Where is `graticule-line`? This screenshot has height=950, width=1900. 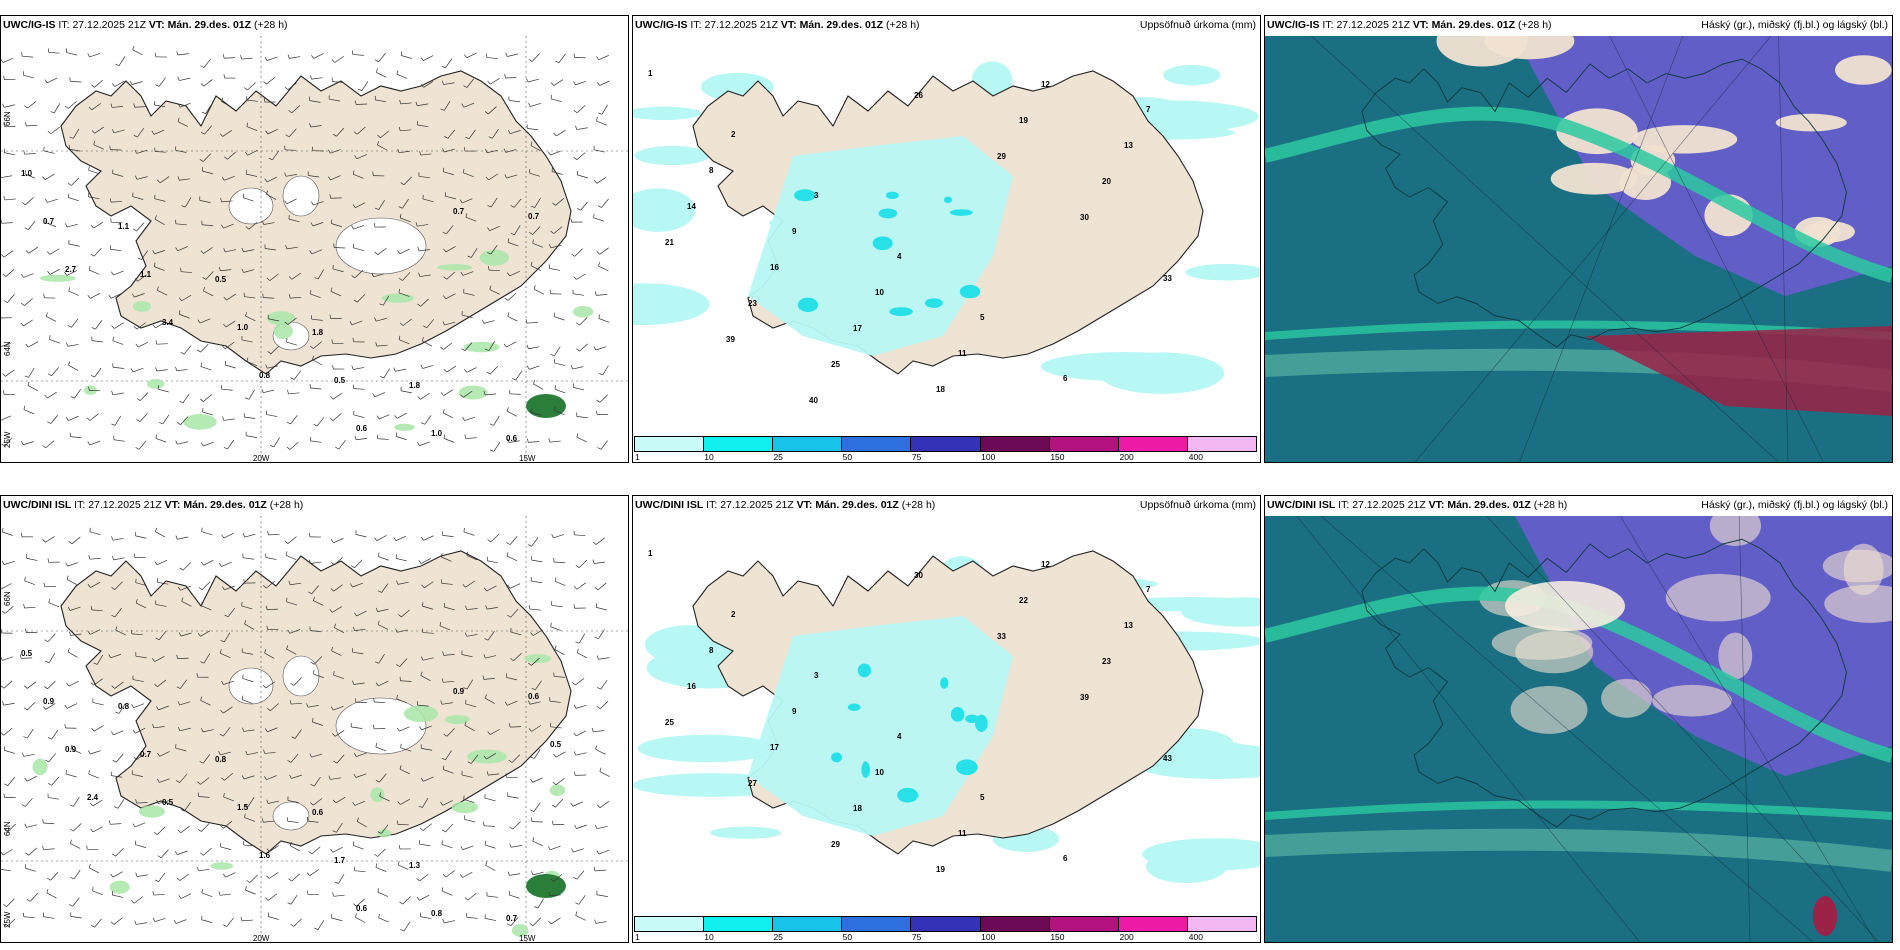 graticule-line is located at coordinates (1468, 729).